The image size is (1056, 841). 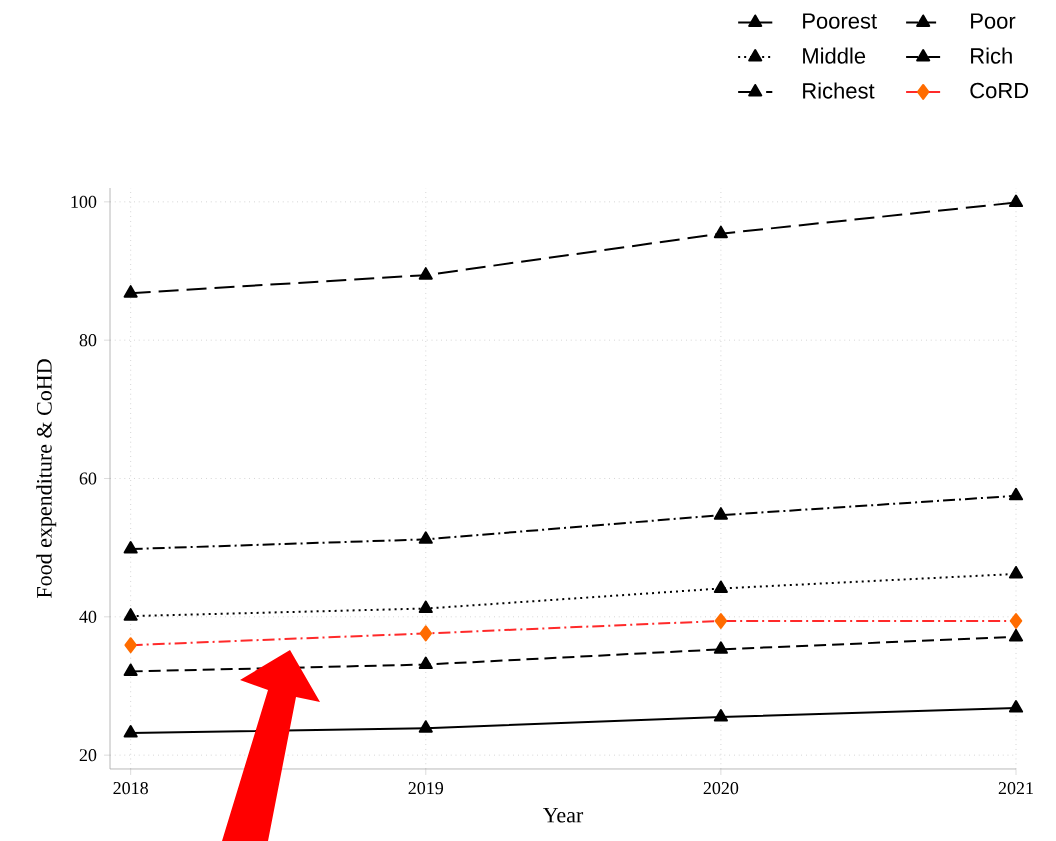 What do you see at coordinates (834, 55) in the screenshot?
I see `legend-label: Middle` at bounding box center [834, 55].